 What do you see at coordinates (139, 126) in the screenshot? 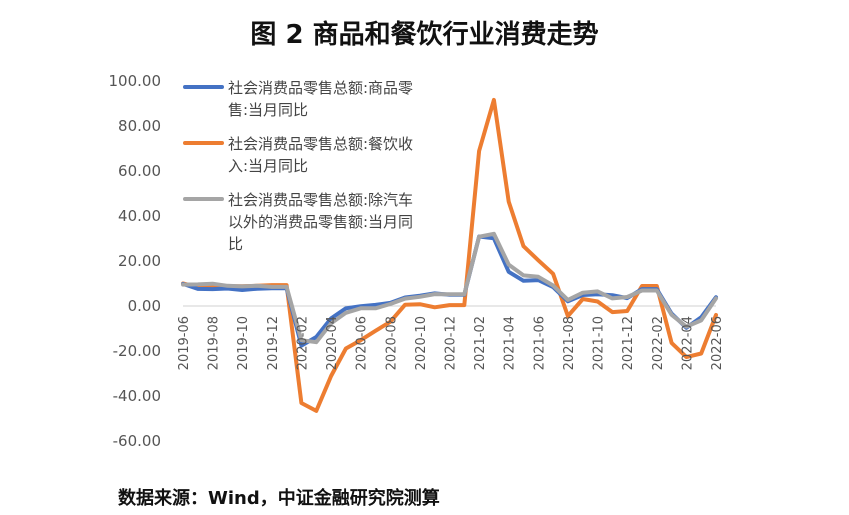
I see `y-tick-label: 80.00` at bounding box center [139, 126].